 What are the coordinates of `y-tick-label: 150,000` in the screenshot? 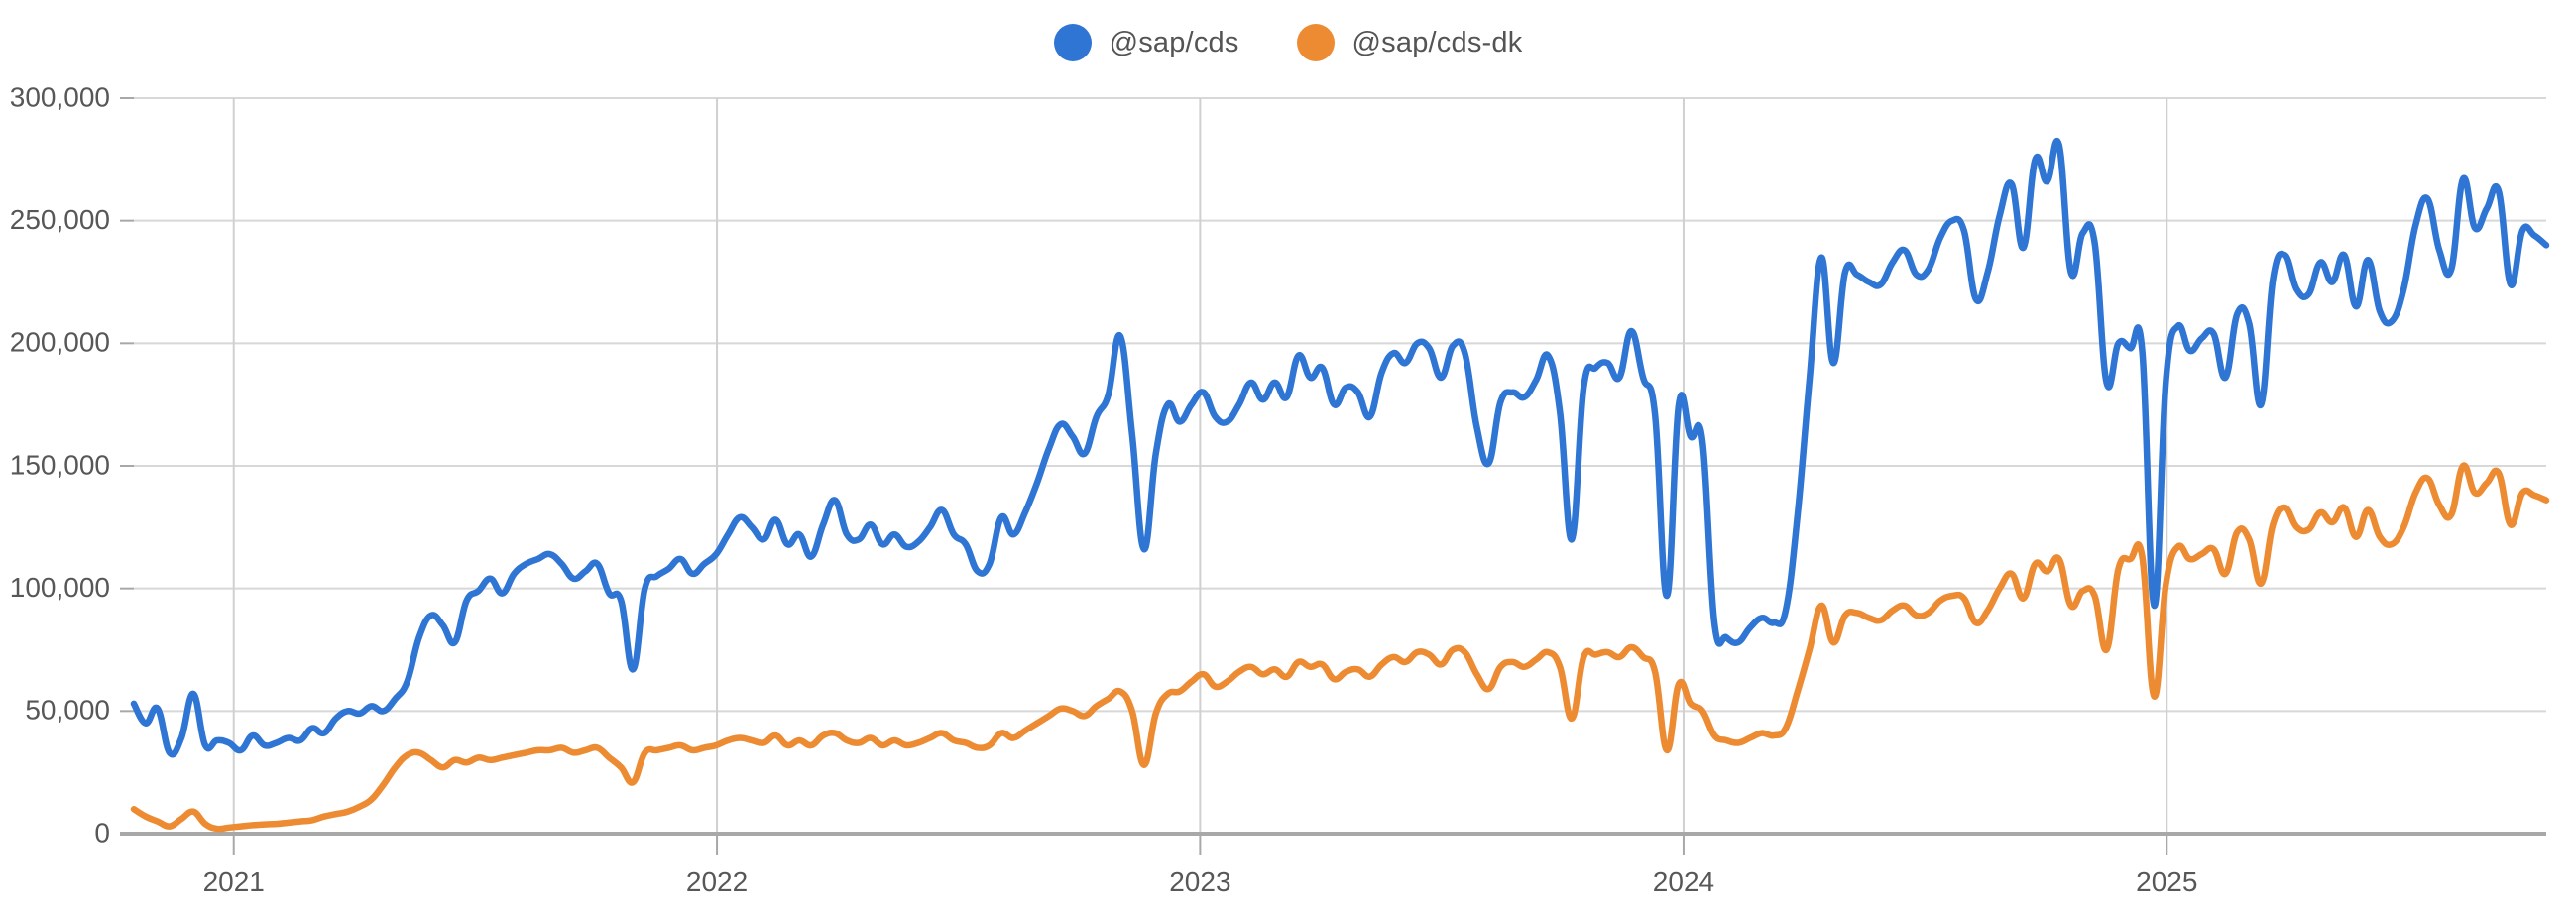 It's located at (60, 465).